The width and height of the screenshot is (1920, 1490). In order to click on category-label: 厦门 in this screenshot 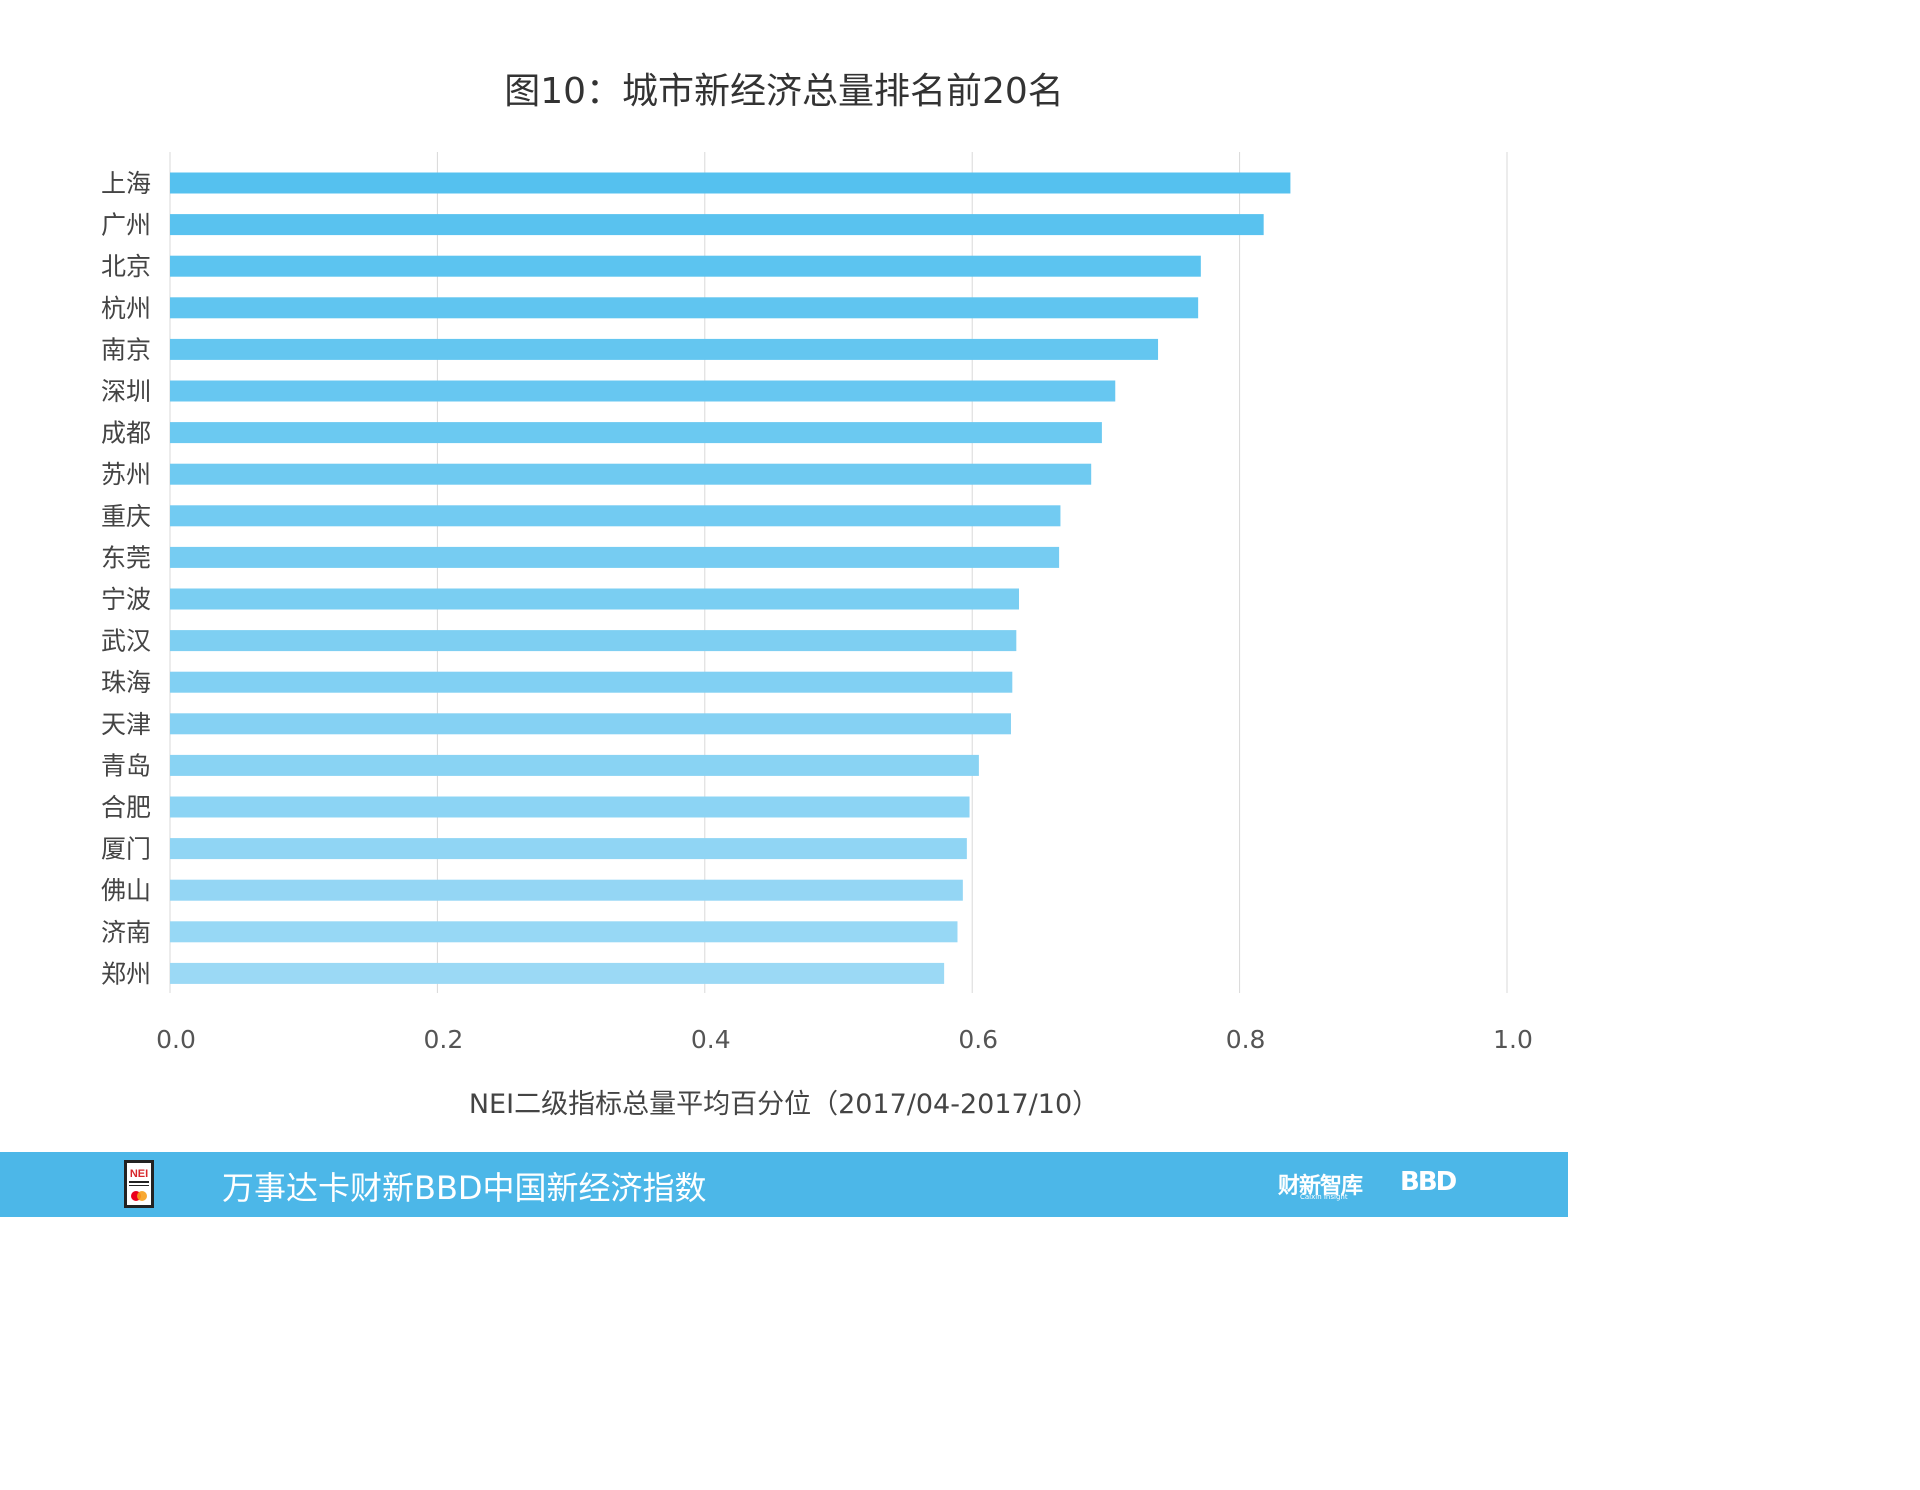, I will do `click(126, 849)`.